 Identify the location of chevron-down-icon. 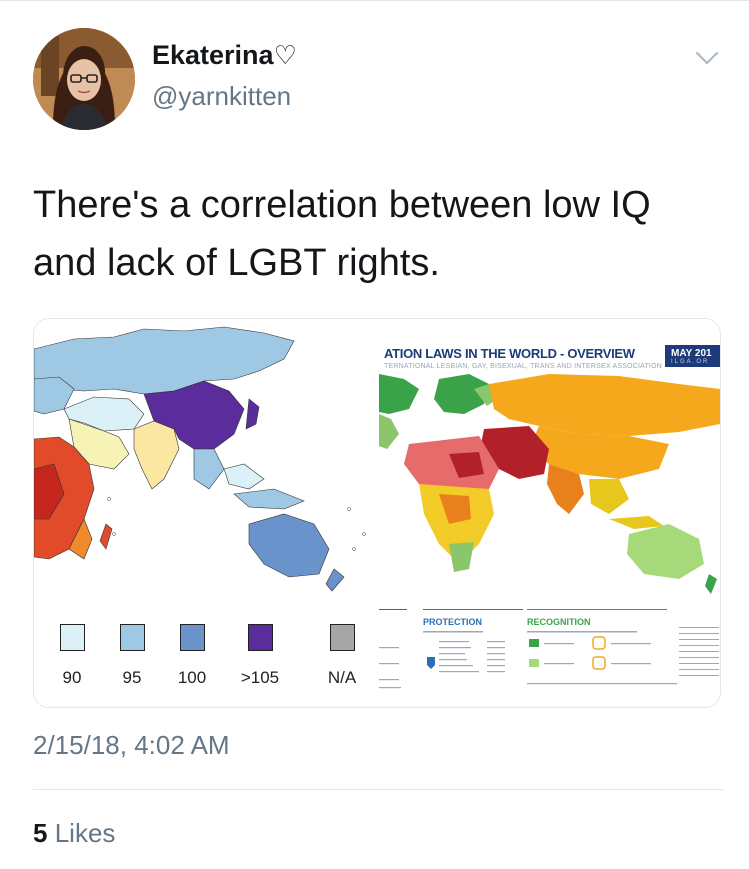
(707, 58).